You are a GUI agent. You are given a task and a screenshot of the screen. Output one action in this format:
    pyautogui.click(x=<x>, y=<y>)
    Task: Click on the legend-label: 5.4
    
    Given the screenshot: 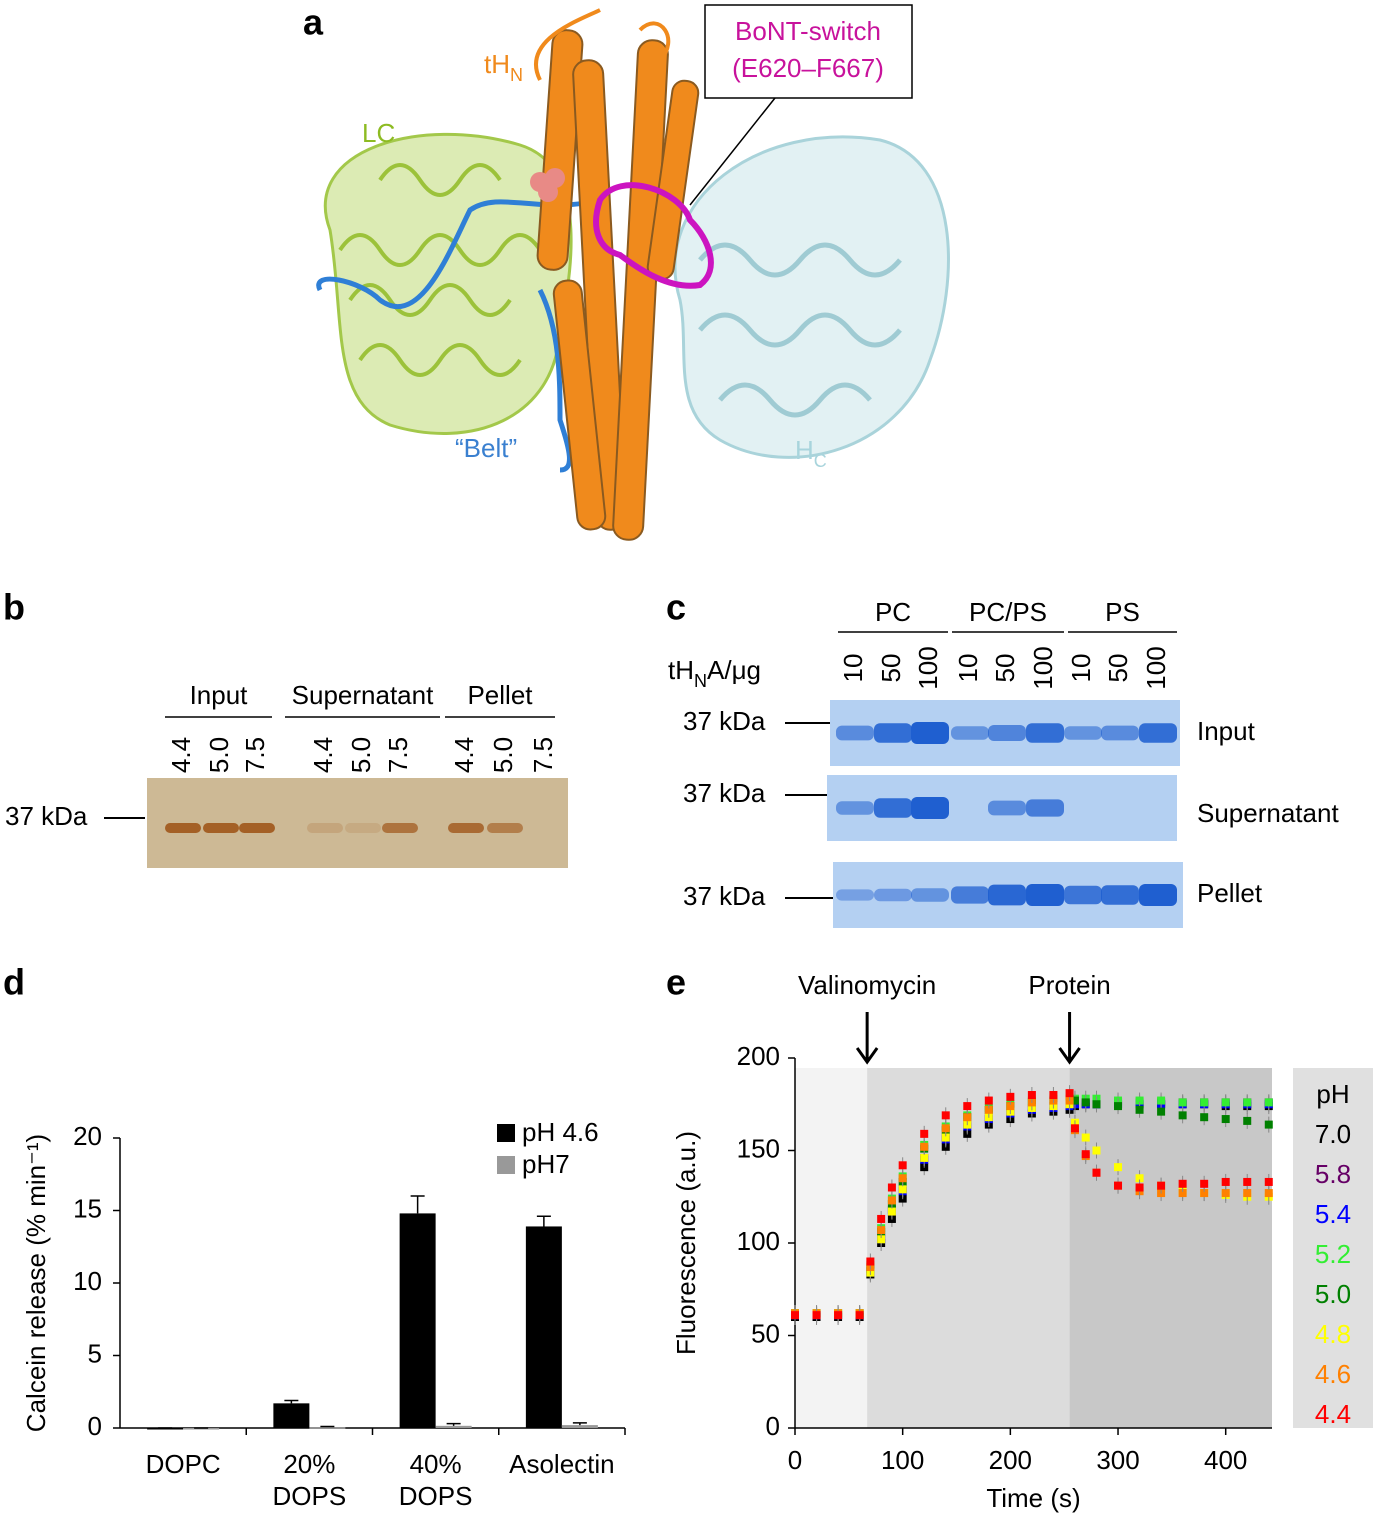 What is the action you would take?
    pyautogui.click(x=1333, y=1214)
    